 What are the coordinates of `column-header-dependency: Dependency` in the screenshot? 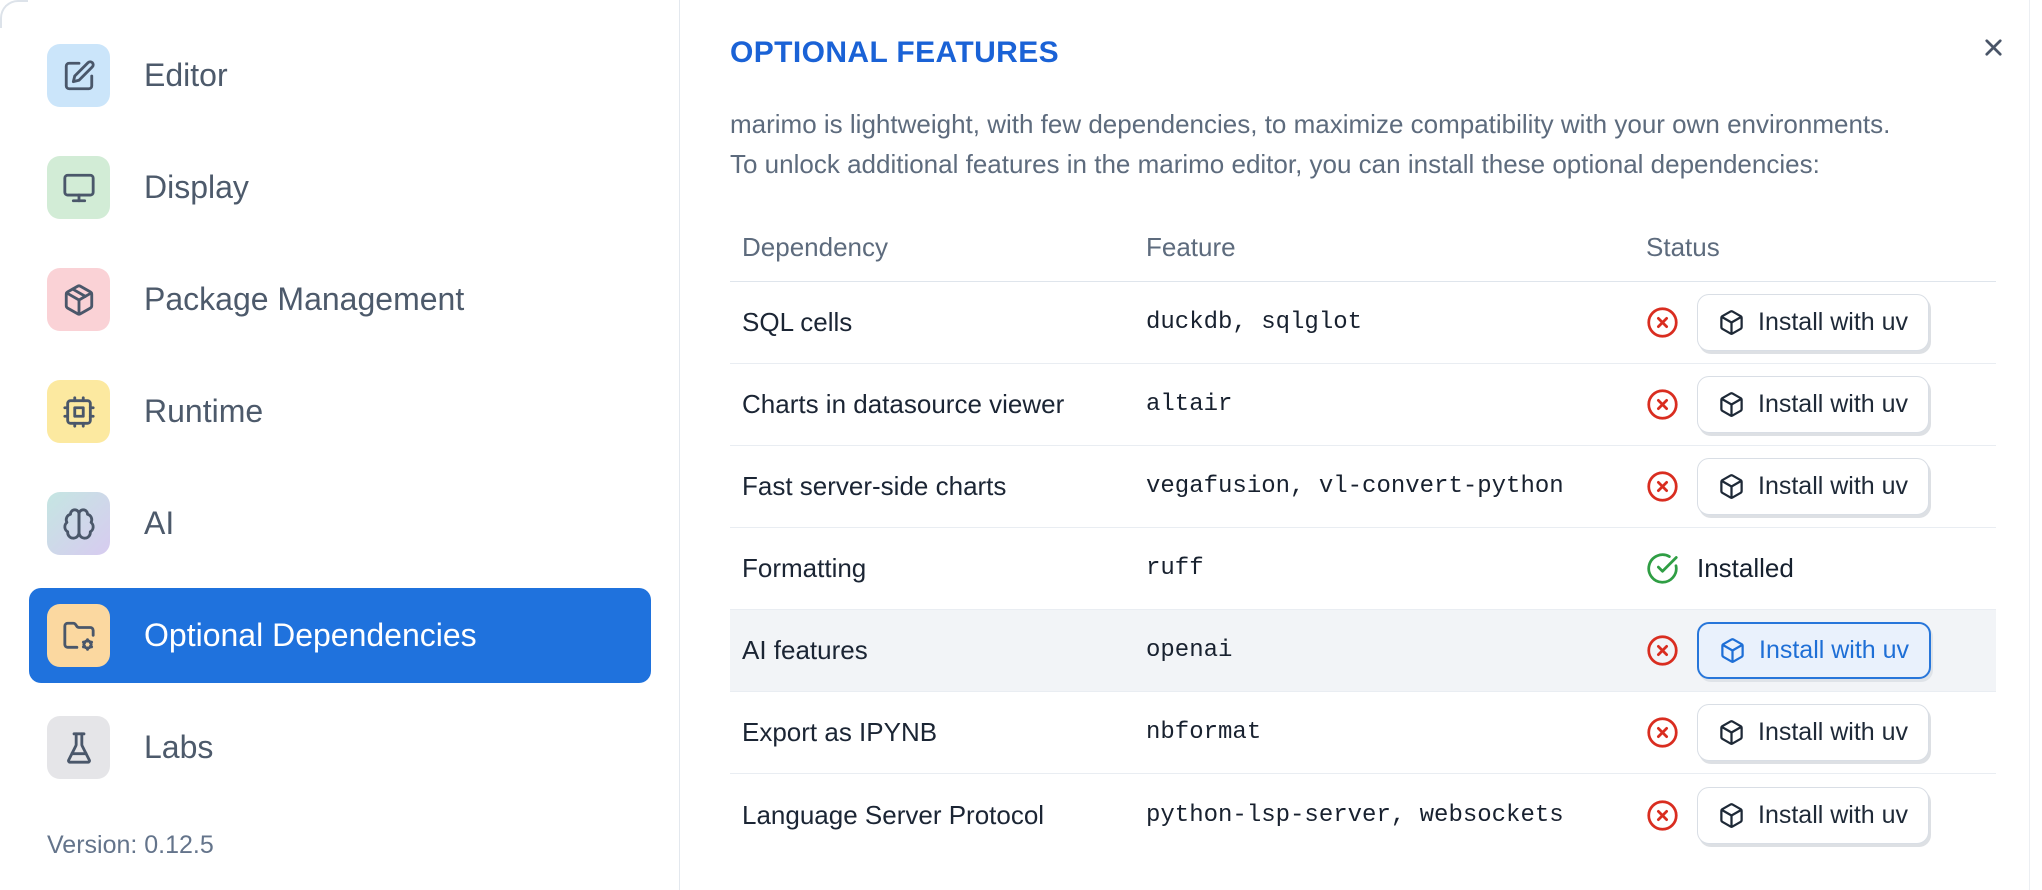 It's located at (815, 247).